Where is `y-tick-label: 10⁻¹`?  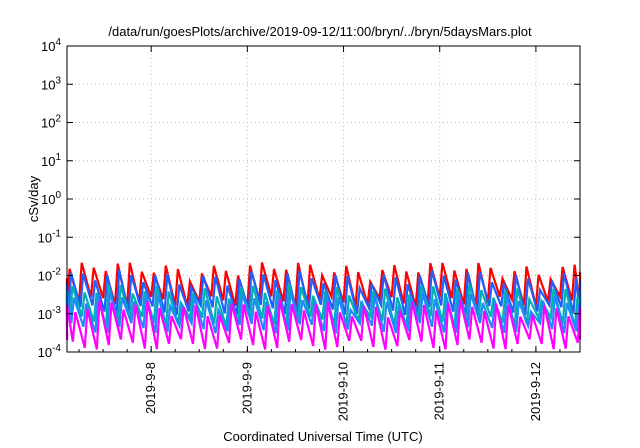
y-tick-label: 10⁻¹ is located at coordinates (50, 236).